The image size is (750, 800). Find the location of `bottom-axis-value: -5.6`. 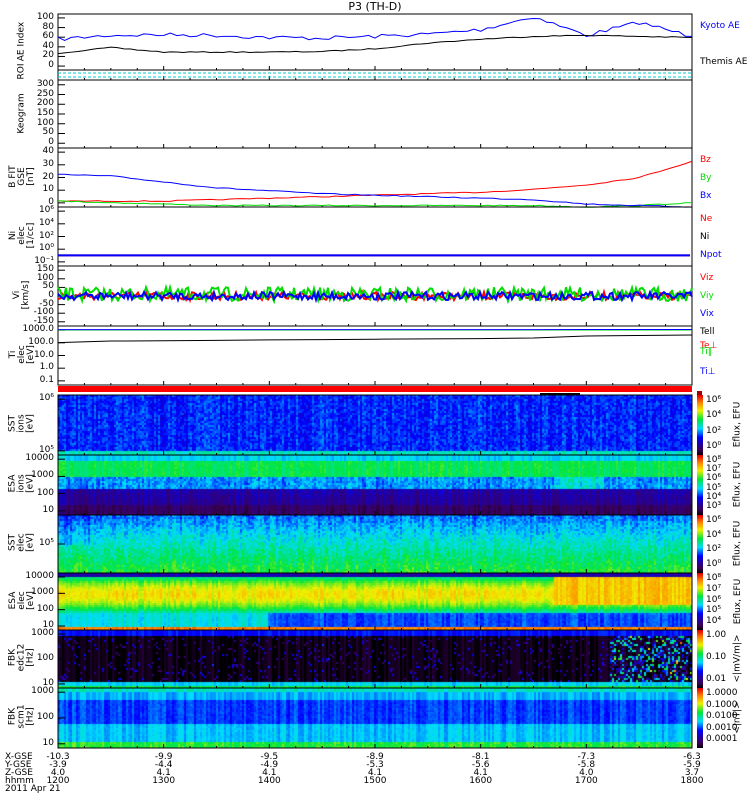

bottom-axis-value: -5.6 is located at coordinates (480, 765).